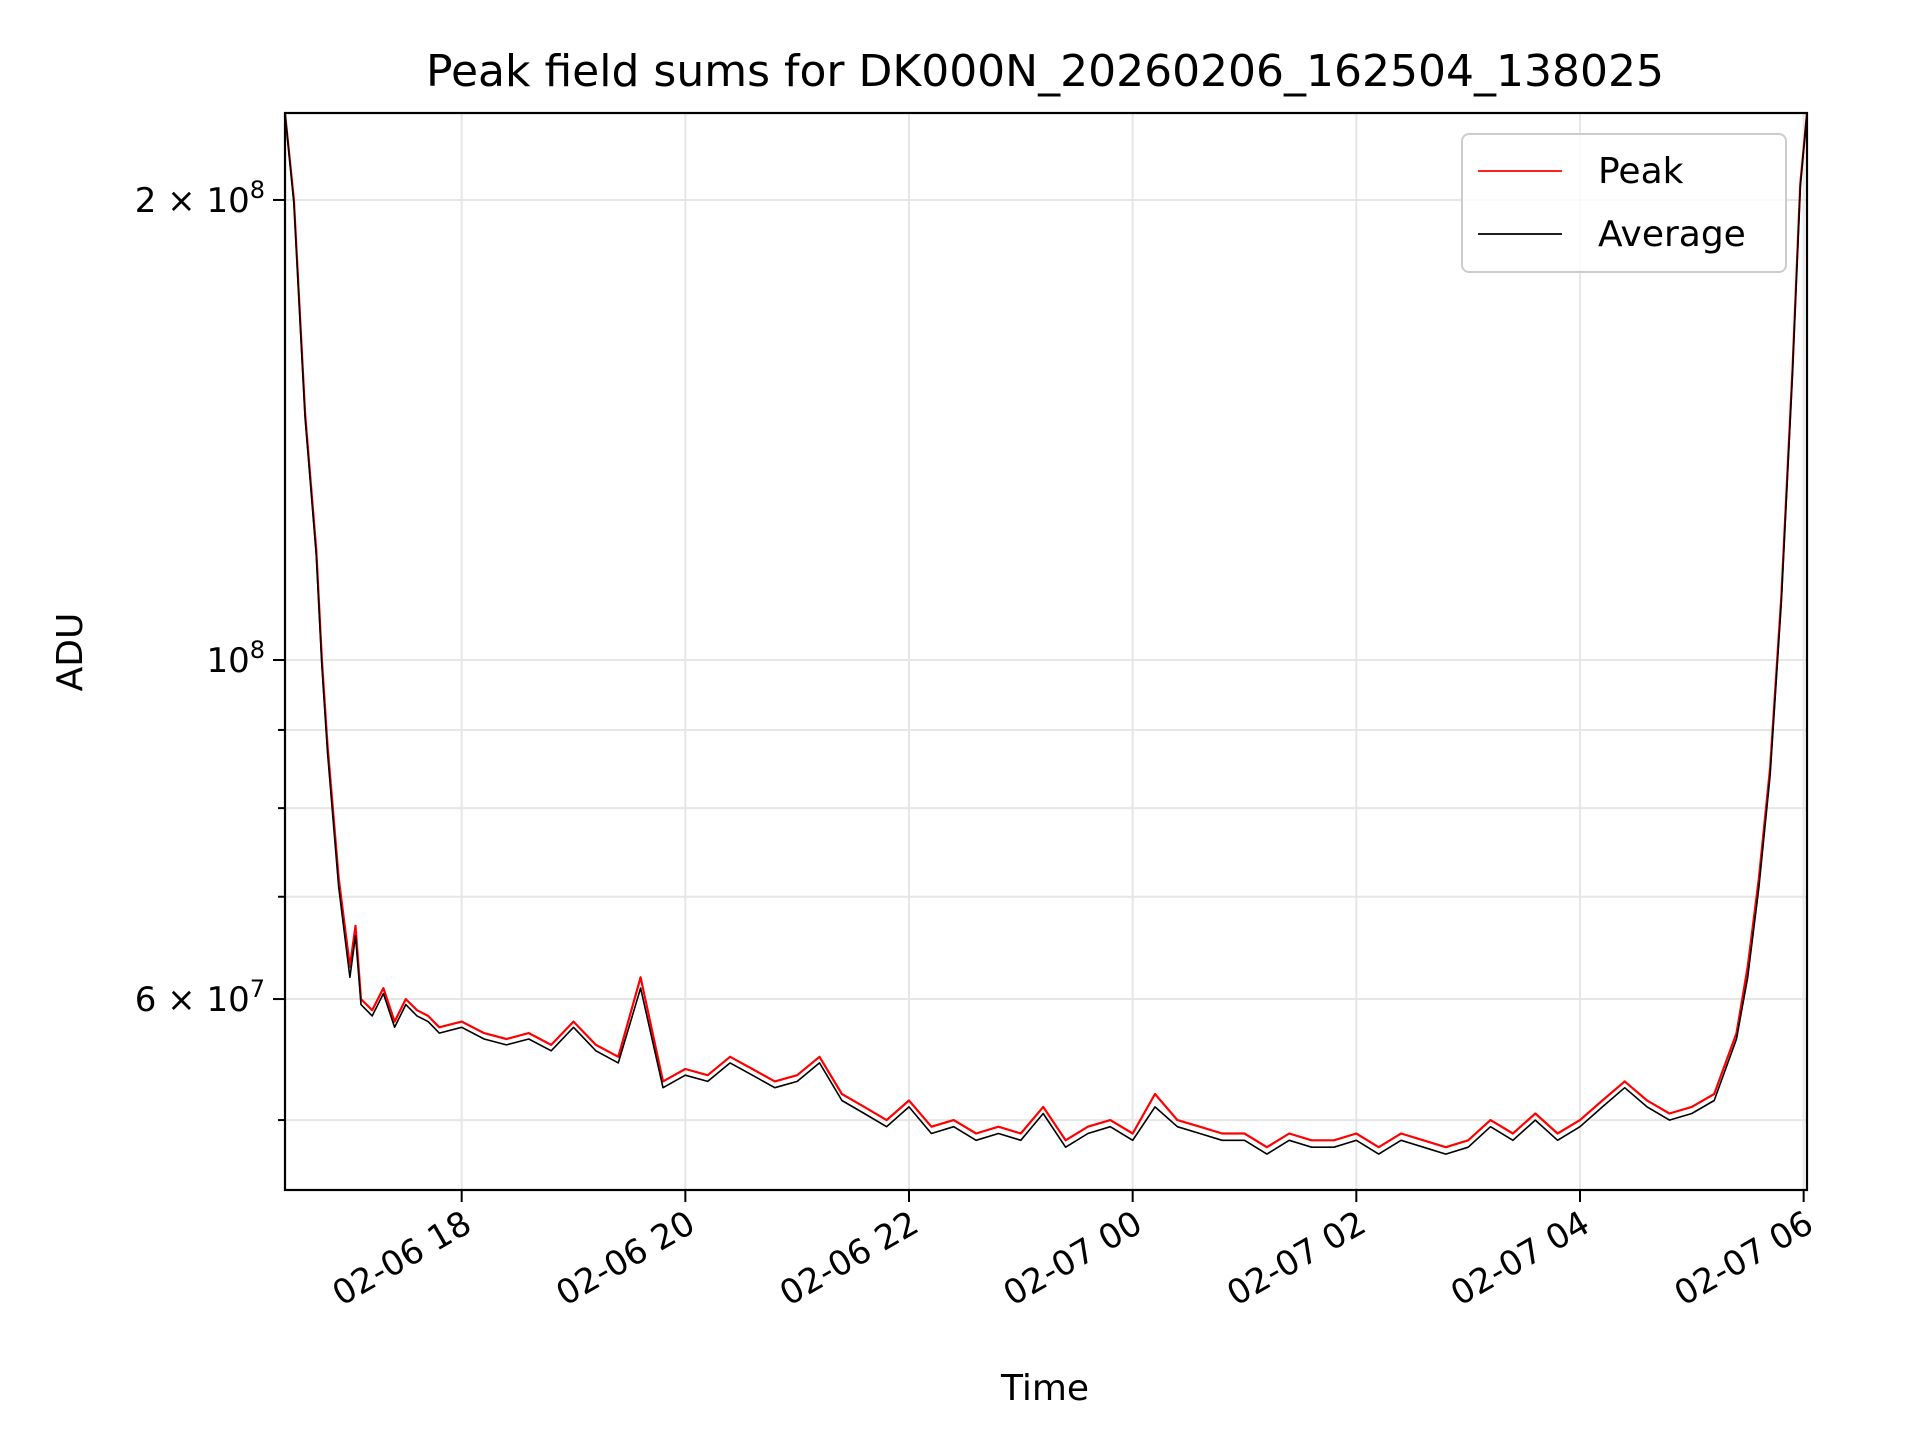  Describe the element at coordinates (200, 997) in the screenshot. I see `y-tick-label: 6 × 107` at that location.